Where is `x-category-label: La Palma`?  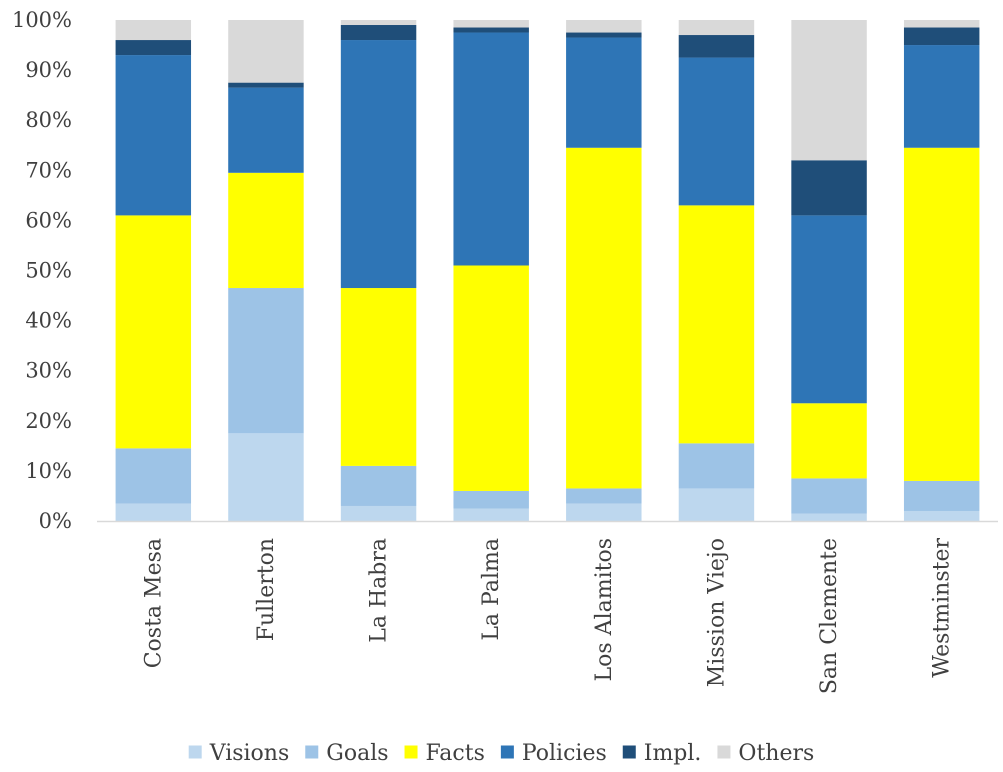
x-category-label: La Palma is located at coordinates (491, 589).